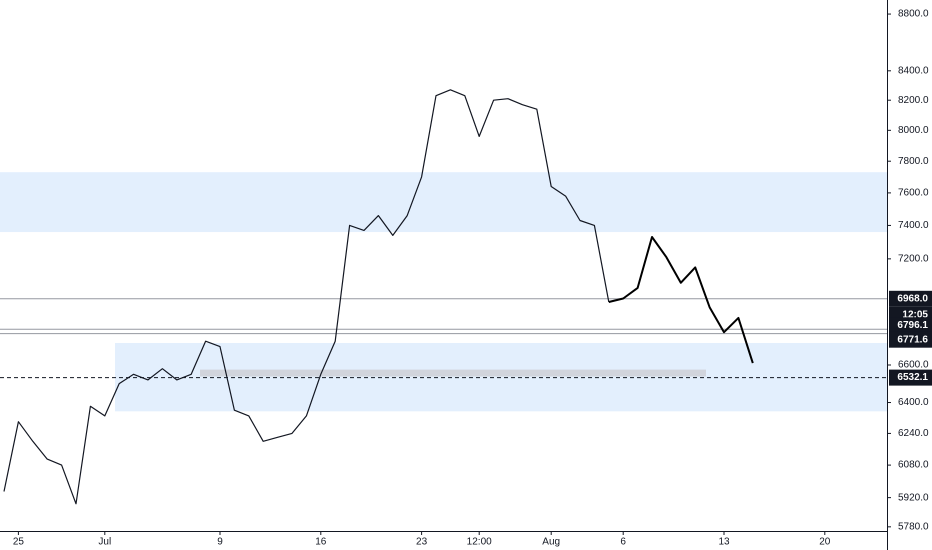 The height and width of the screenshot is (550, 932). I want to click on y-tick-label: 8400.0, so click(913, 70).